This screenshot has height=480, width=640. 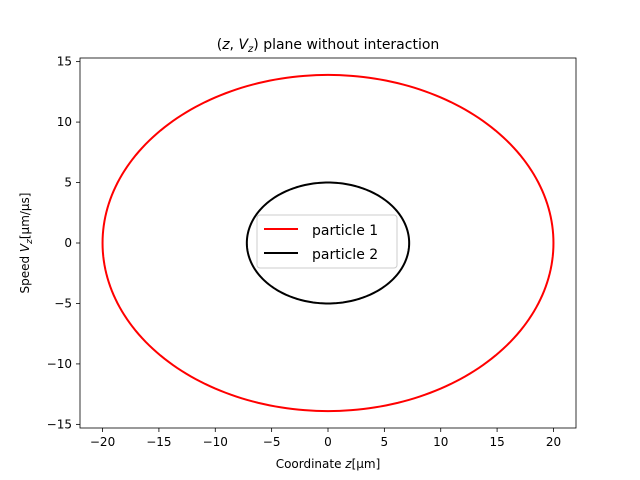 What do you see at coordinates (328, 46) in the screenshot?
I see `chart-title: (z, Vz) plane without interaction` at bounding box center [328, 46].